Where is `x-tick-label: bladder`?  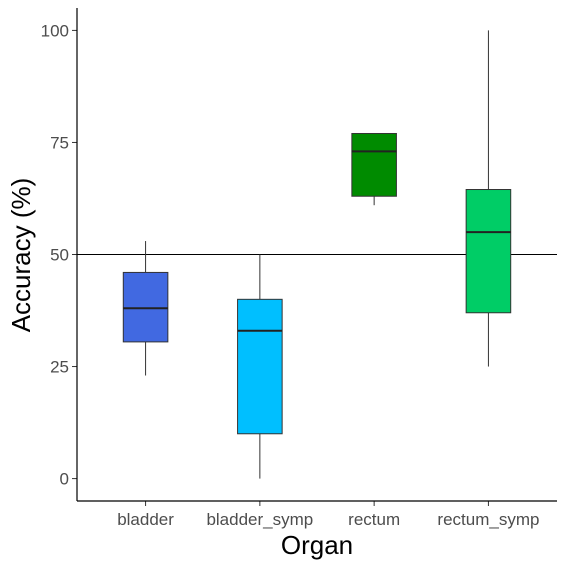
x-tick-label: bladder is located at coordinates (145, 519).